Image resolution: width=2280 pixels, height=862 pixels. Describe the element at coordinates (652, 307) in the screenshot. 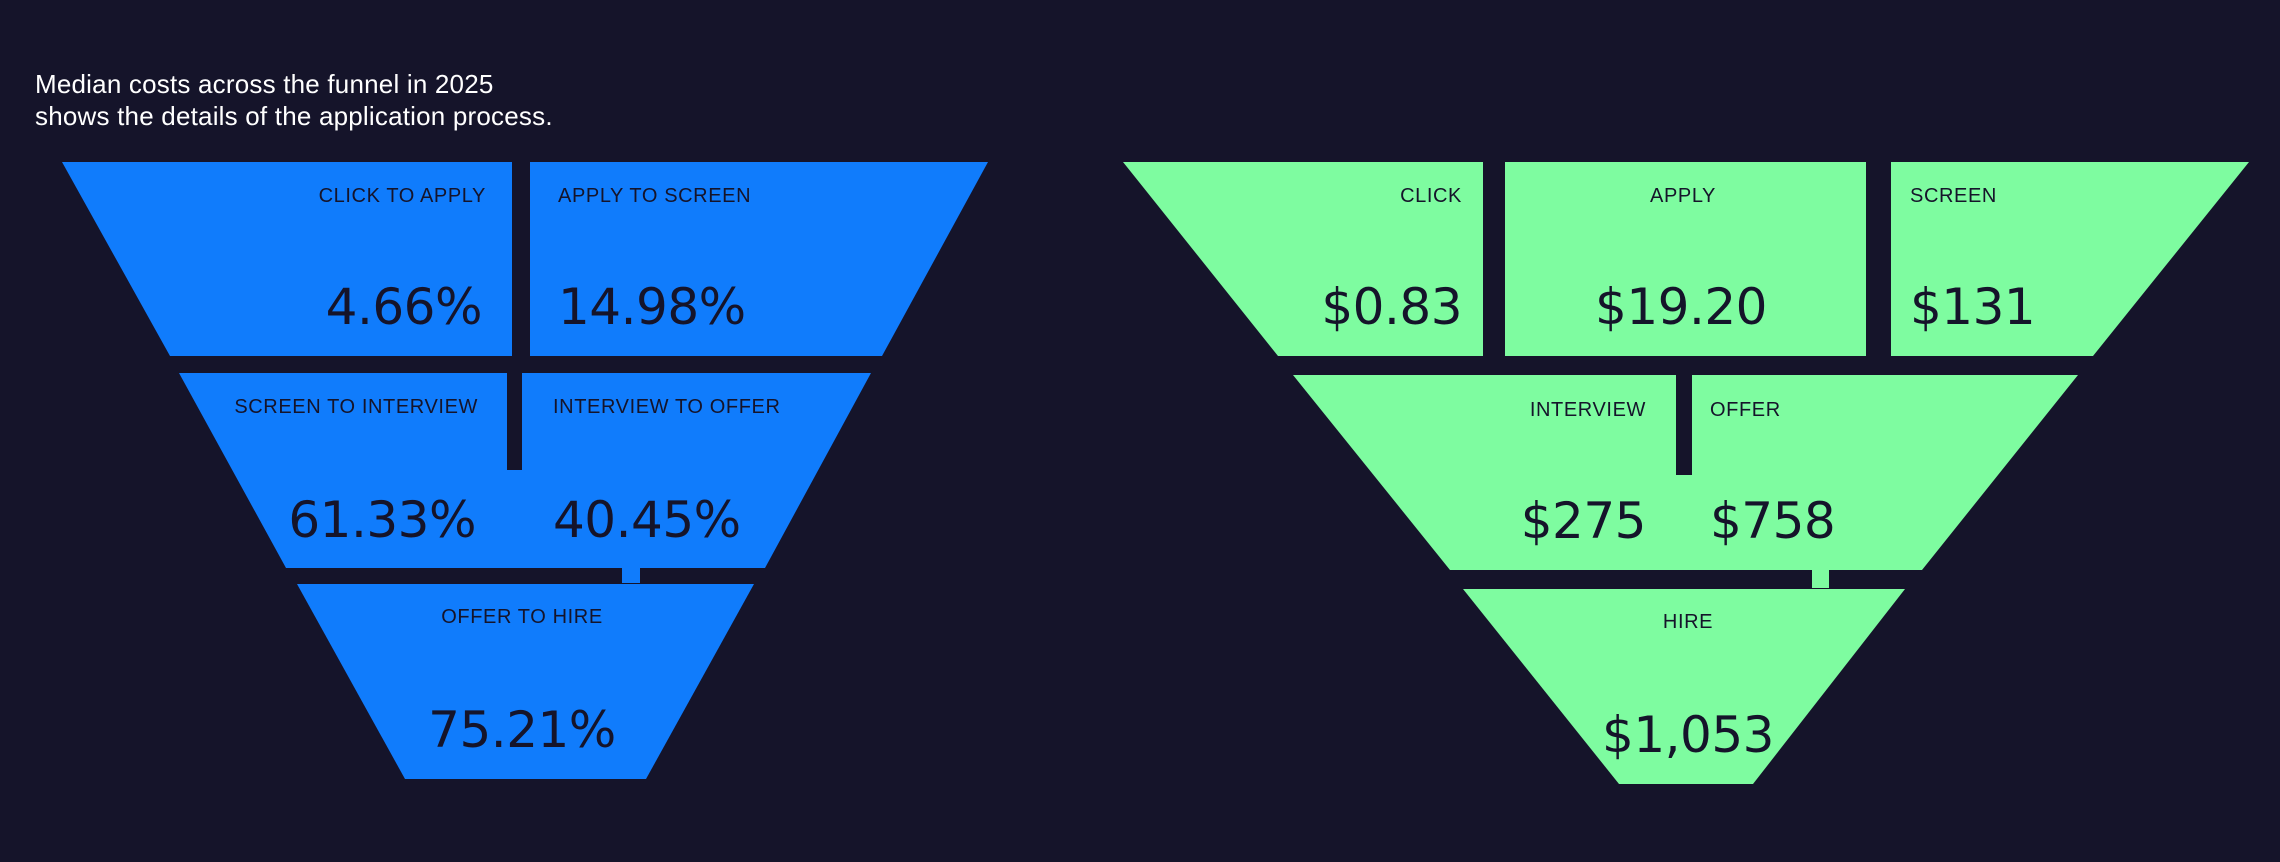

I see `segment-apply-to-screen-value: 14.98%` at that location.